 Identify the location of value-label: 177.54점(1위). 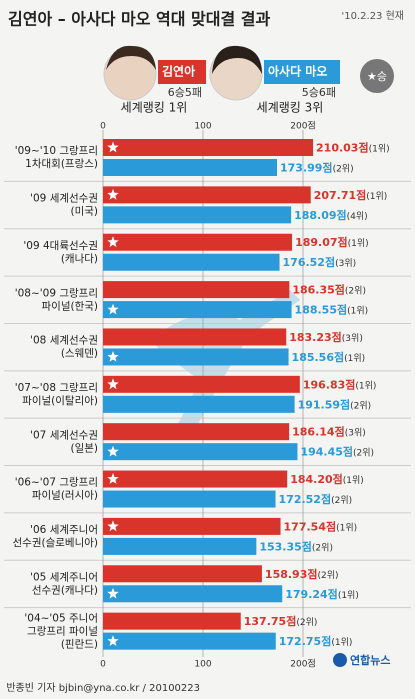
(321, 526).